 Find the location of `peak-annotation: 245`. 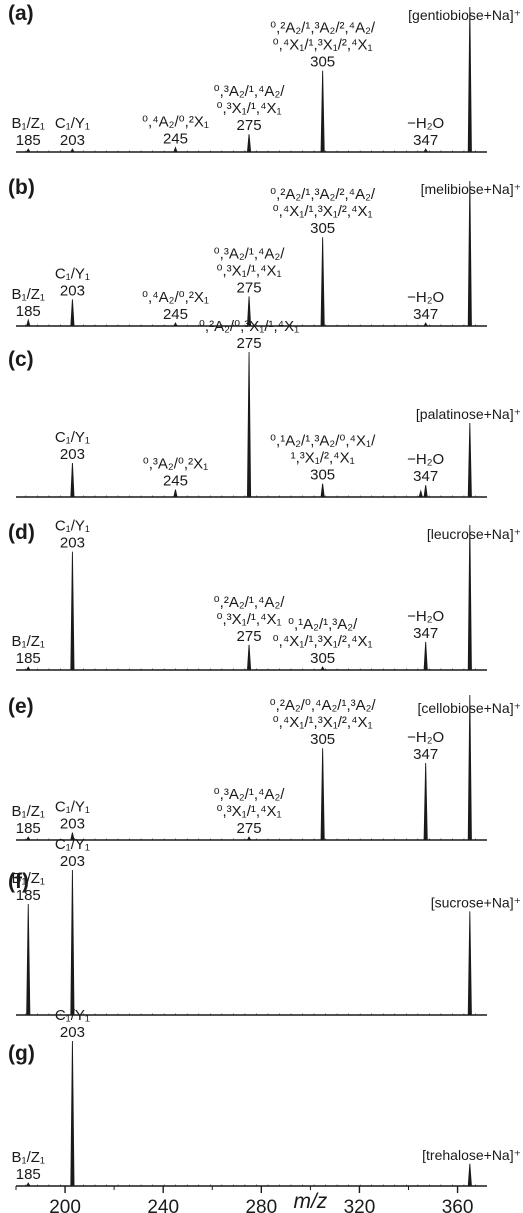

peak-annotation: 245 is located at coordinates (175, 314).